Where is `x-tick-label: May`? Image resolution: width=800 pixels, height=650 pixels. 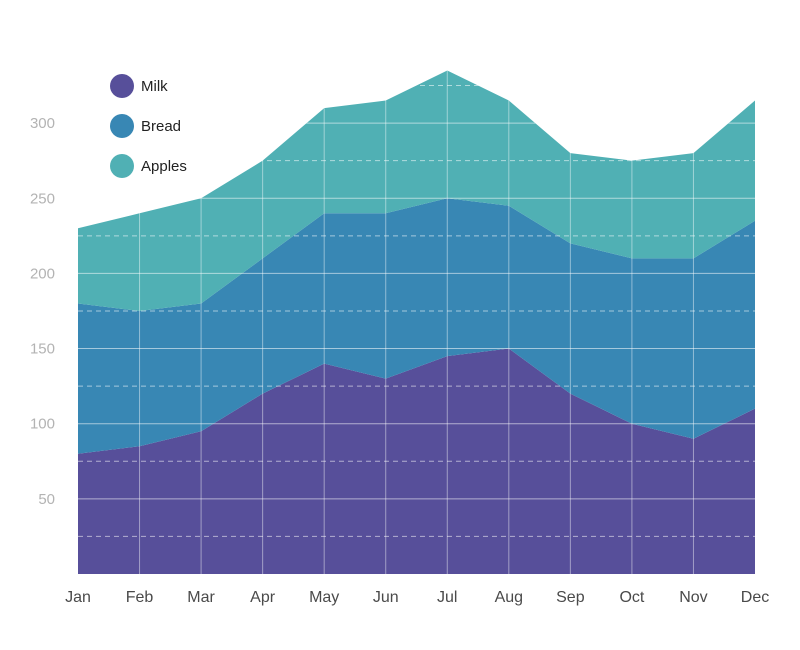 x-tick-label: May is located at coordinates (324, 597).